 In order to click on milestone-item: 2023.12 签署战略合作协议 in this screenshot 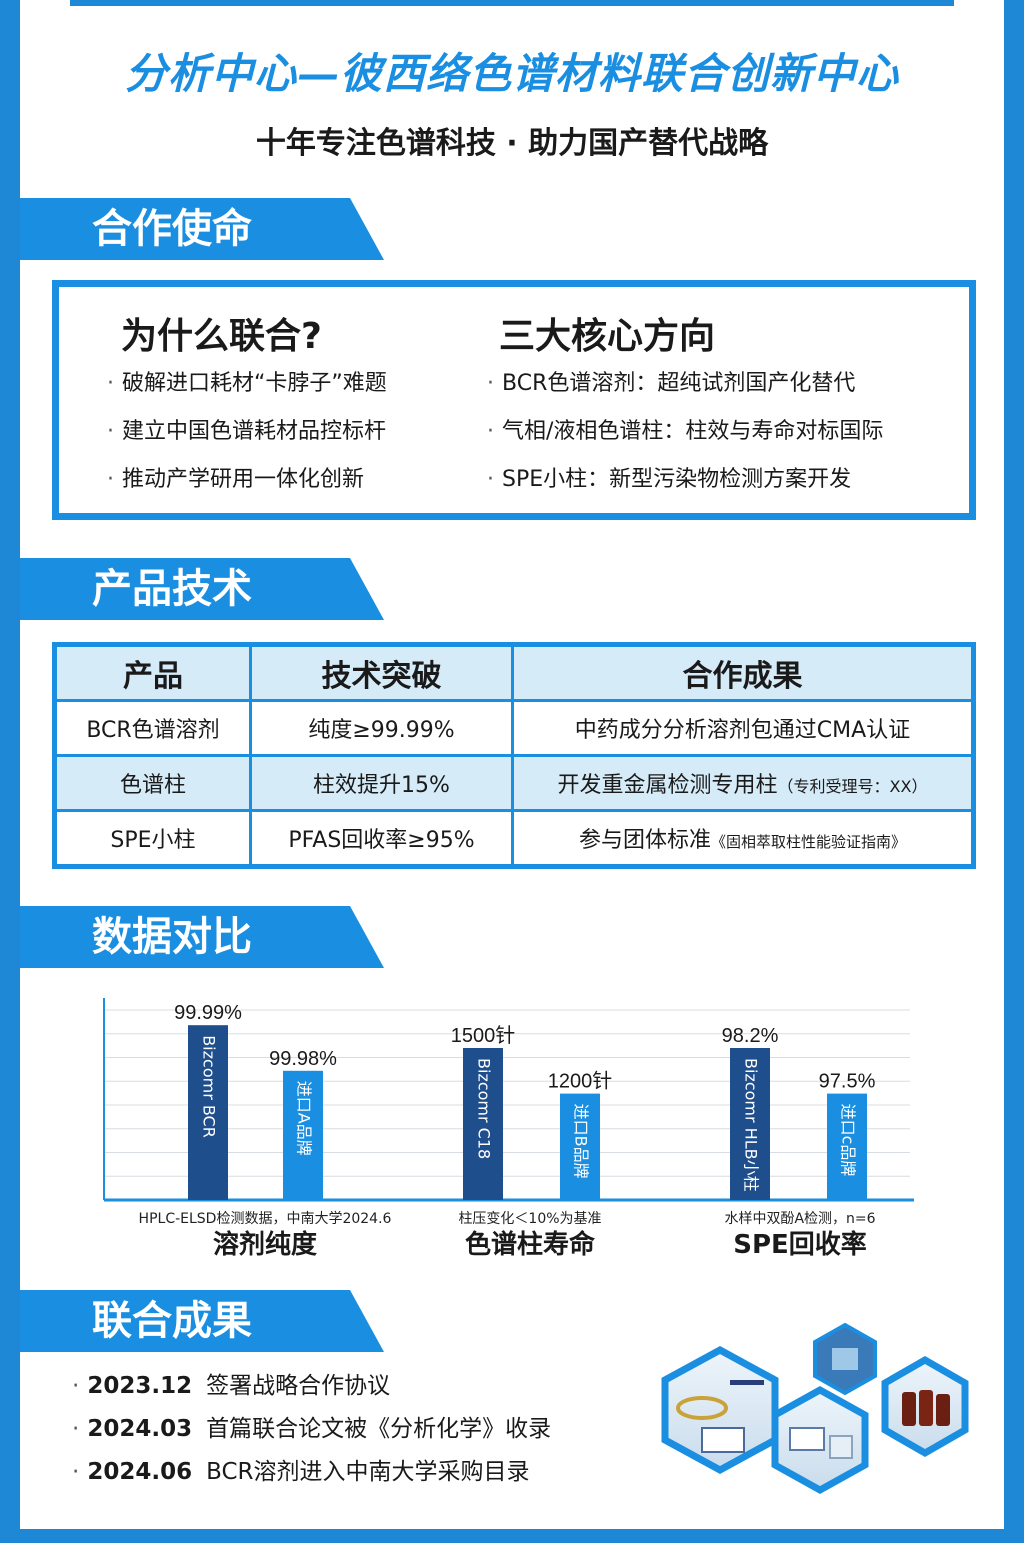, I will do `click(311, 1387)`.